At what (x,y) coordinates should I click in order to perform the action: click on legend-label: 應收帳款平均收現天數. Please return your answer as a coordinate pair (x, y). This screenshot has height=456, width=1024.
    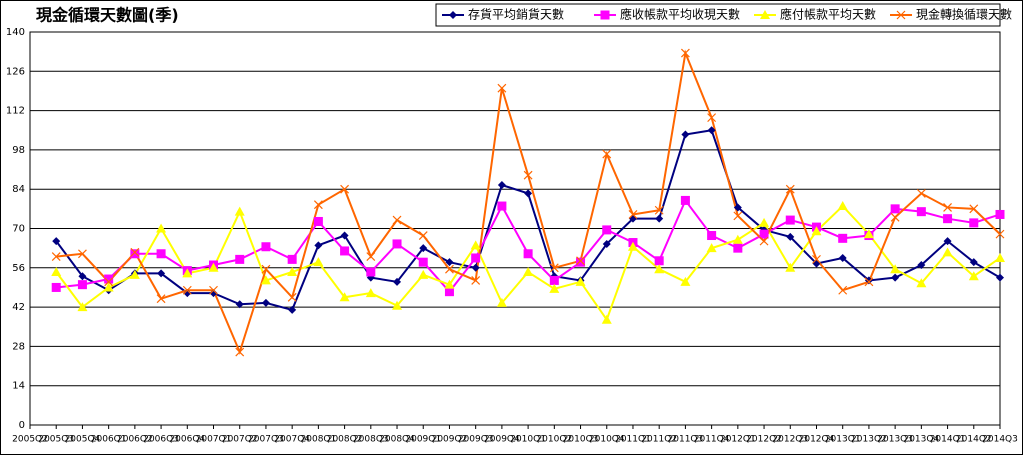
    Looking at the image, I should click on (680, 14).